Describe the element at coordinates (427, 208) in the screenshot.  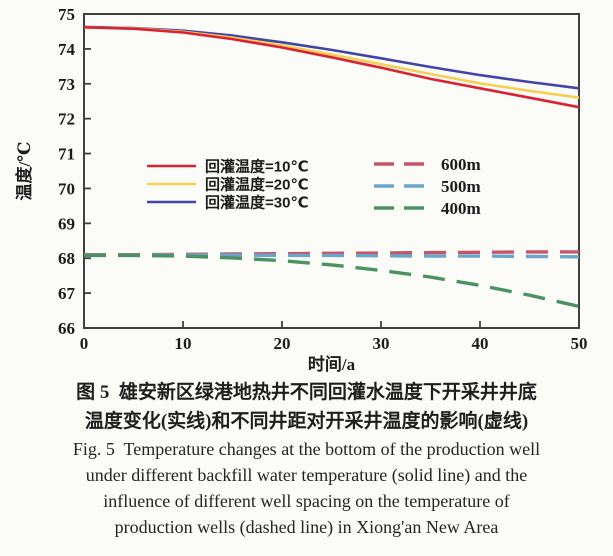
I see `legend-item-400m: 400m` at that location.